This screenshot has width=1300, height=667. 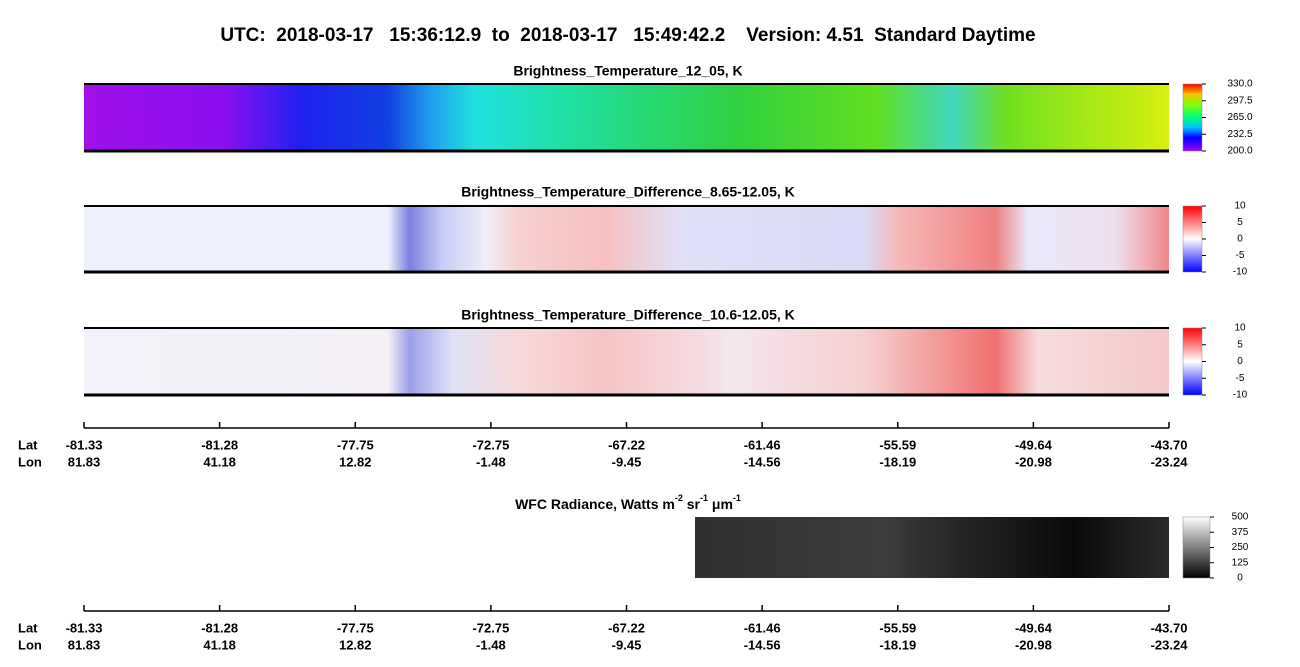 I want to click on superscript: -2, so click(x=679, y=498).